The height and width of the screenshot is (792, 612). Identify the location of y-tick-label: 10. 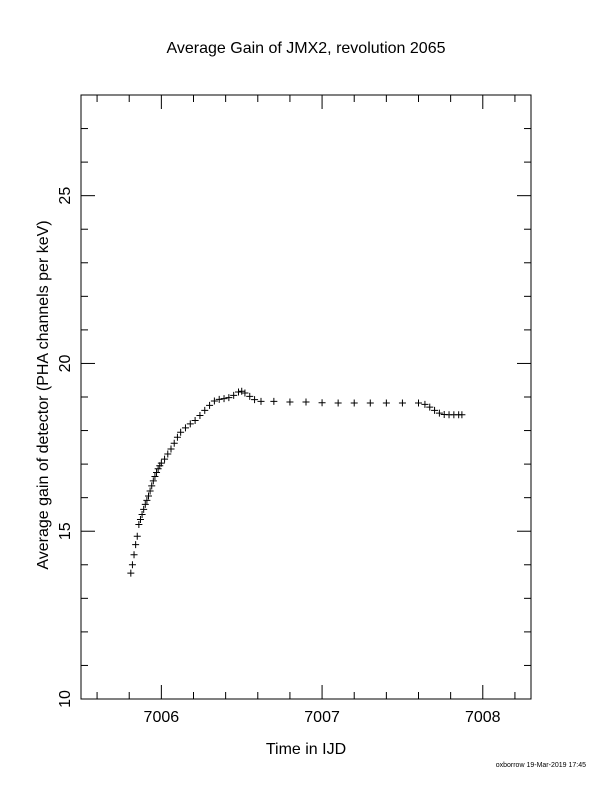
(65, 699).